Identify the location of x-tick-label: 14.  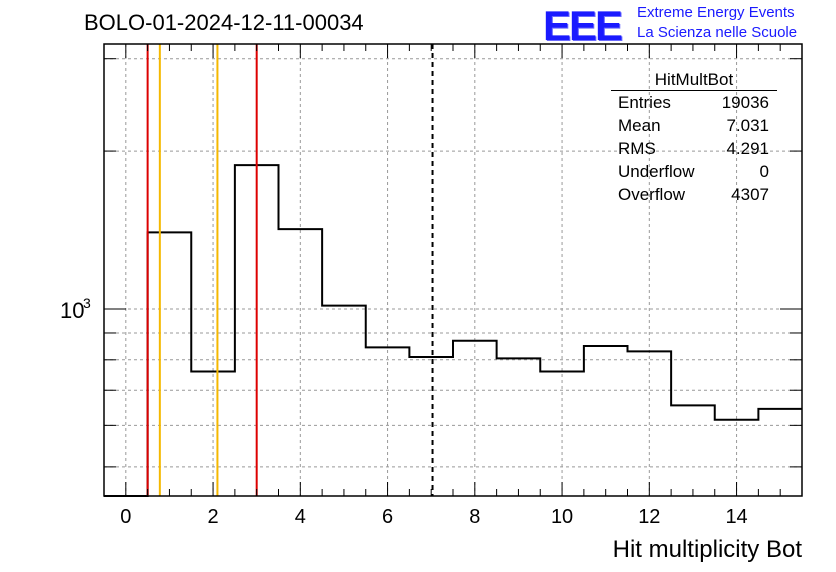
(736, 517).